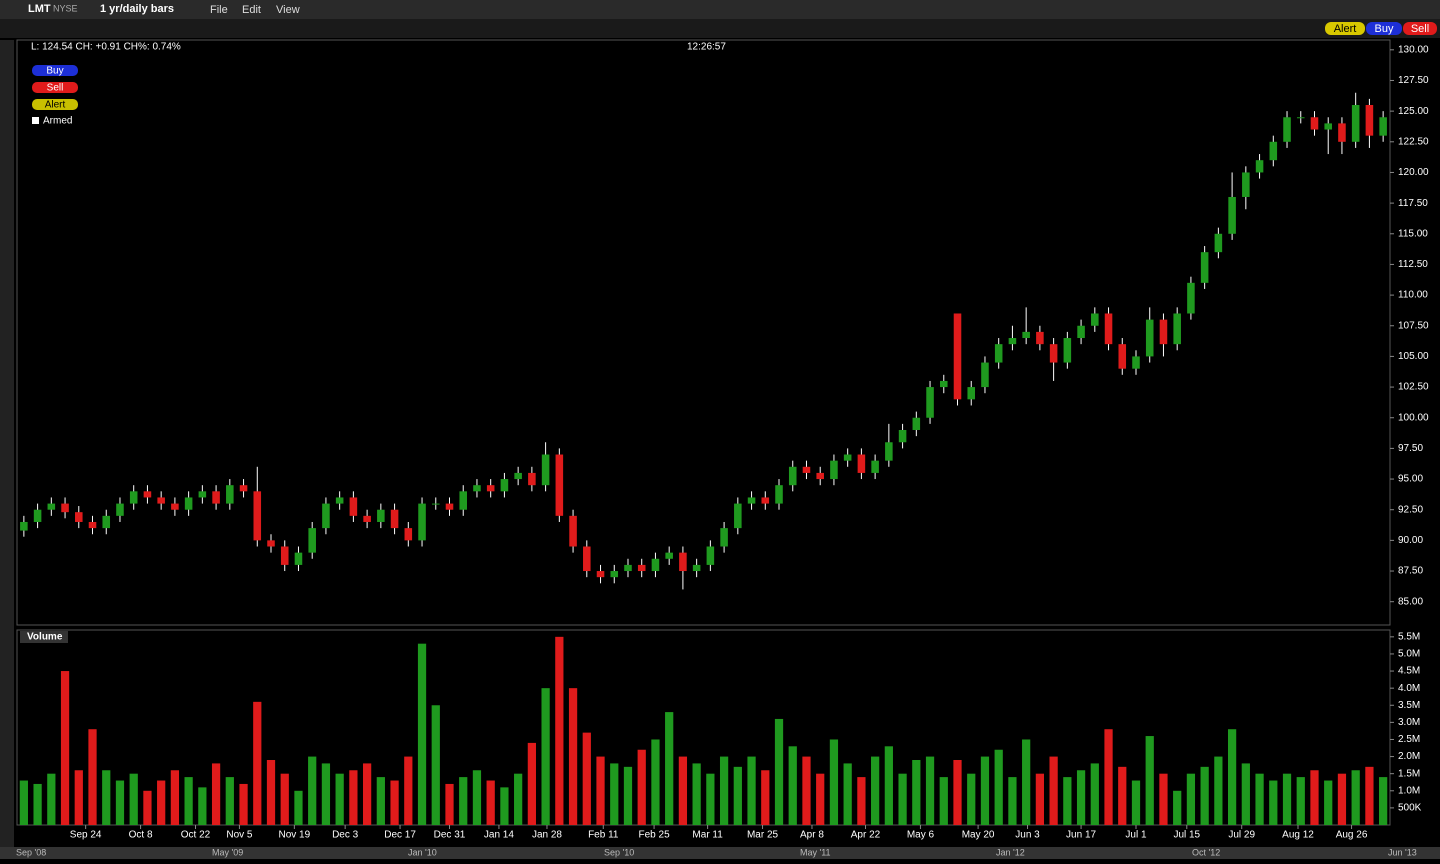 This screenshot has width=1440, height=864. Describe the element at coordinates (86, 835) in the screenshot. I see `x-tick-label: Sep 24` at that location.